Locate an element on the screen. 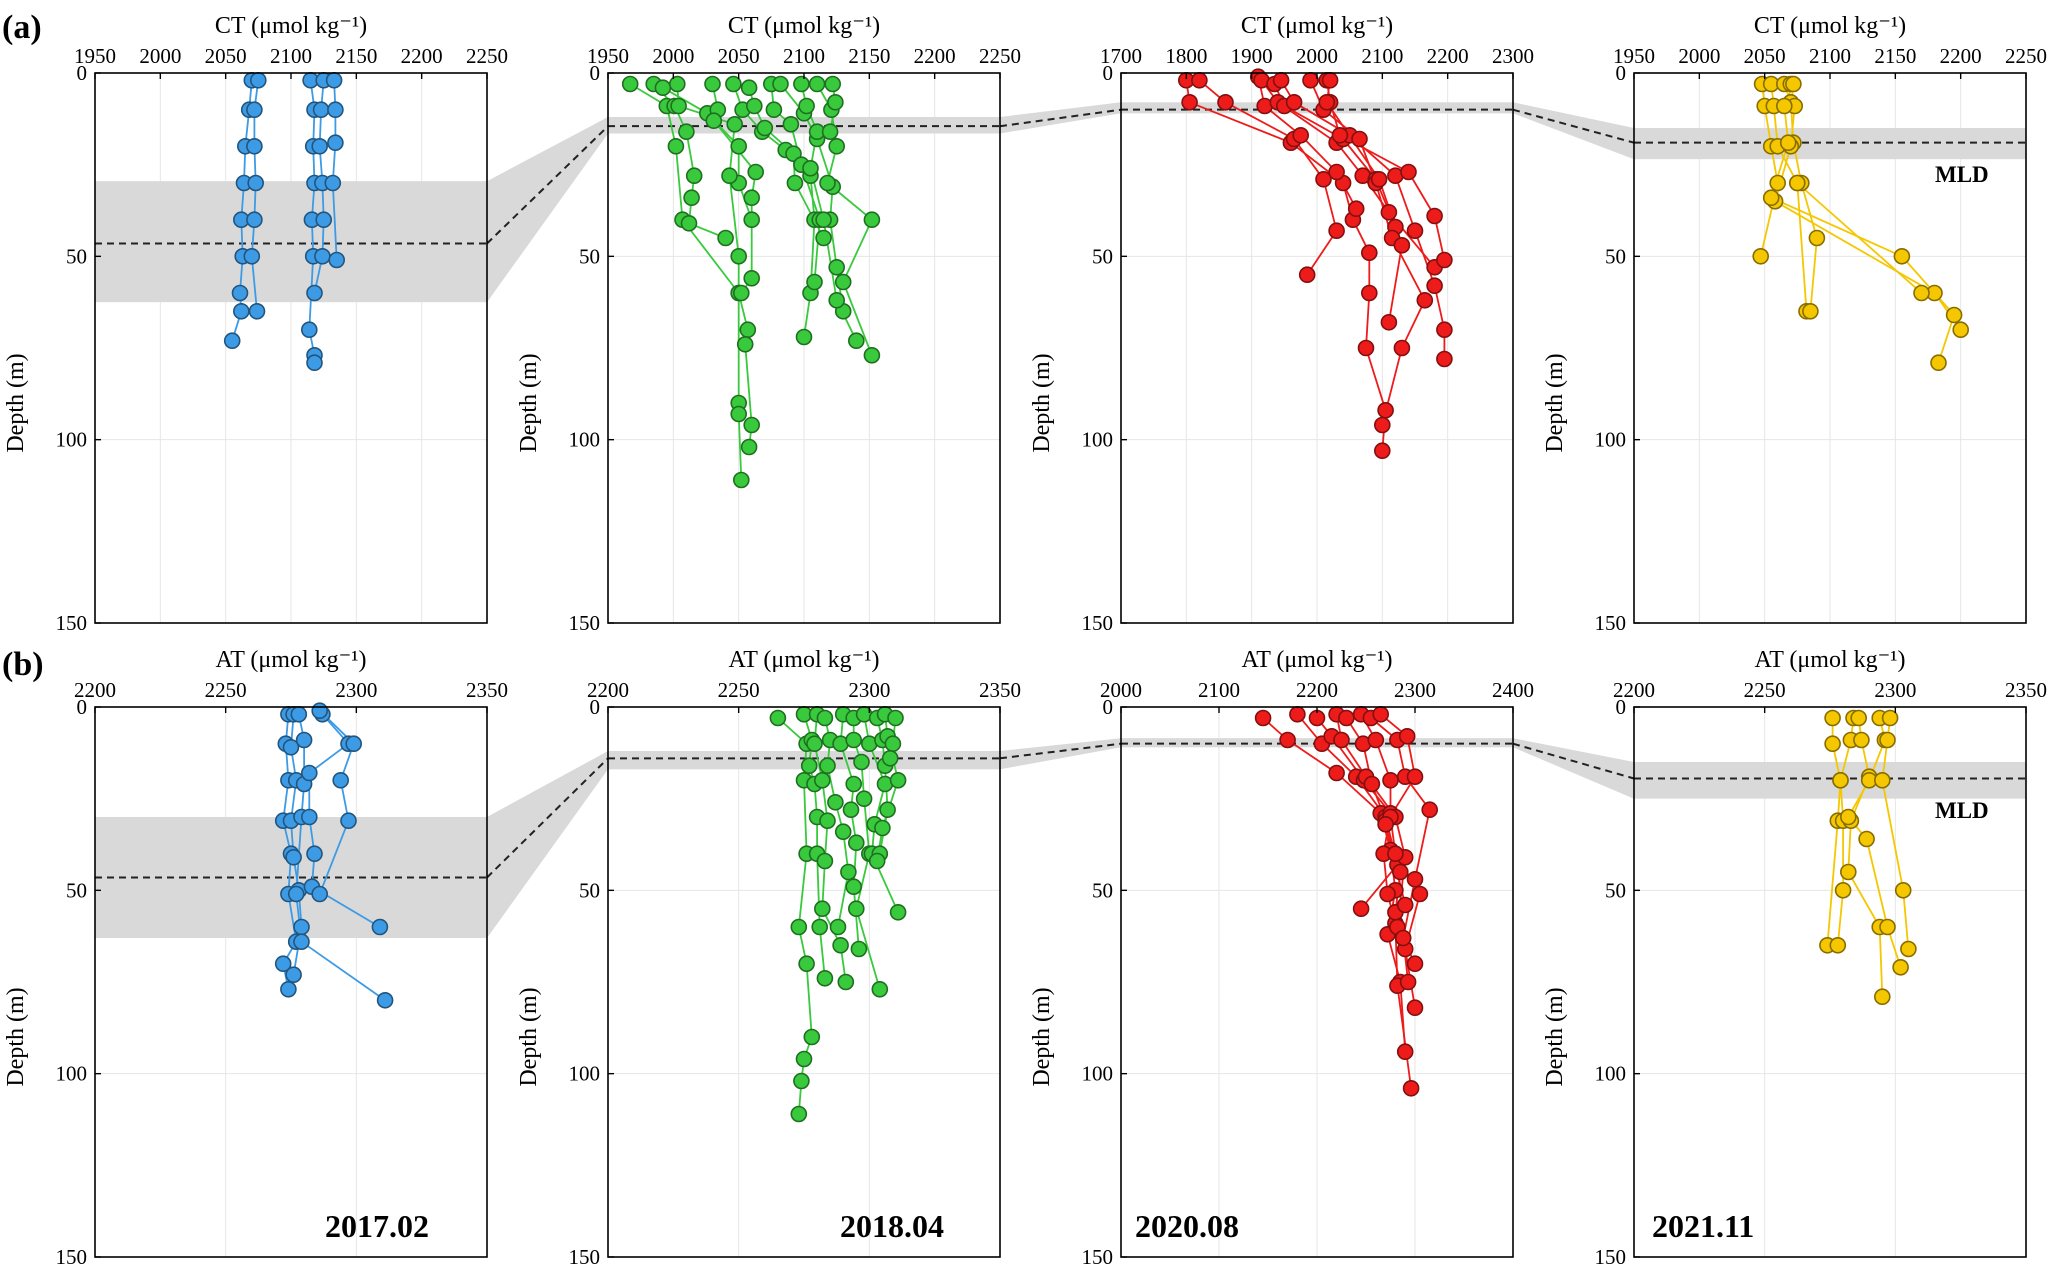 The width and height of the screenshot is (2050, 1275). mld-connector-band is located at coordinates (547, 210).